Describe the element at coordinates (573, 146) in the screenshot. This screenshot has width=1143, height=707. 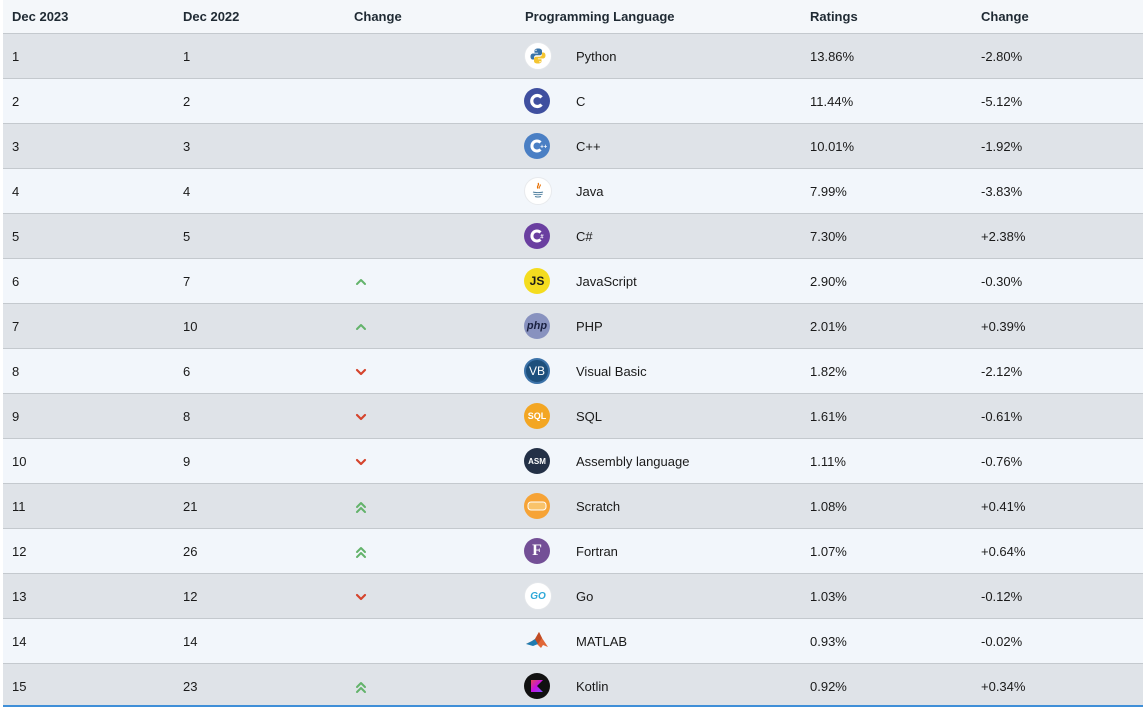
I see `table-row: 3 3 ++ C++ 10.01% -1.92%` at that location.